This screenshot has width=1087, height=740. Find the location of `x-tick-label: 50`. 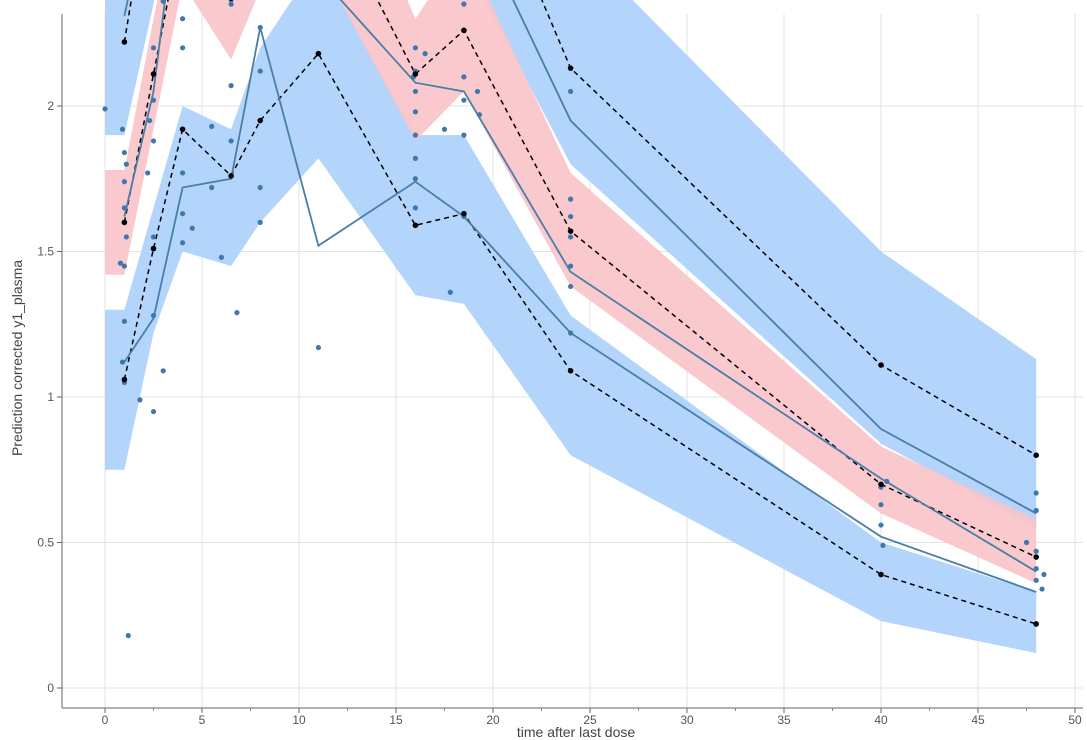

x-tick-label: 50 is located at coordinates (1075, 720).